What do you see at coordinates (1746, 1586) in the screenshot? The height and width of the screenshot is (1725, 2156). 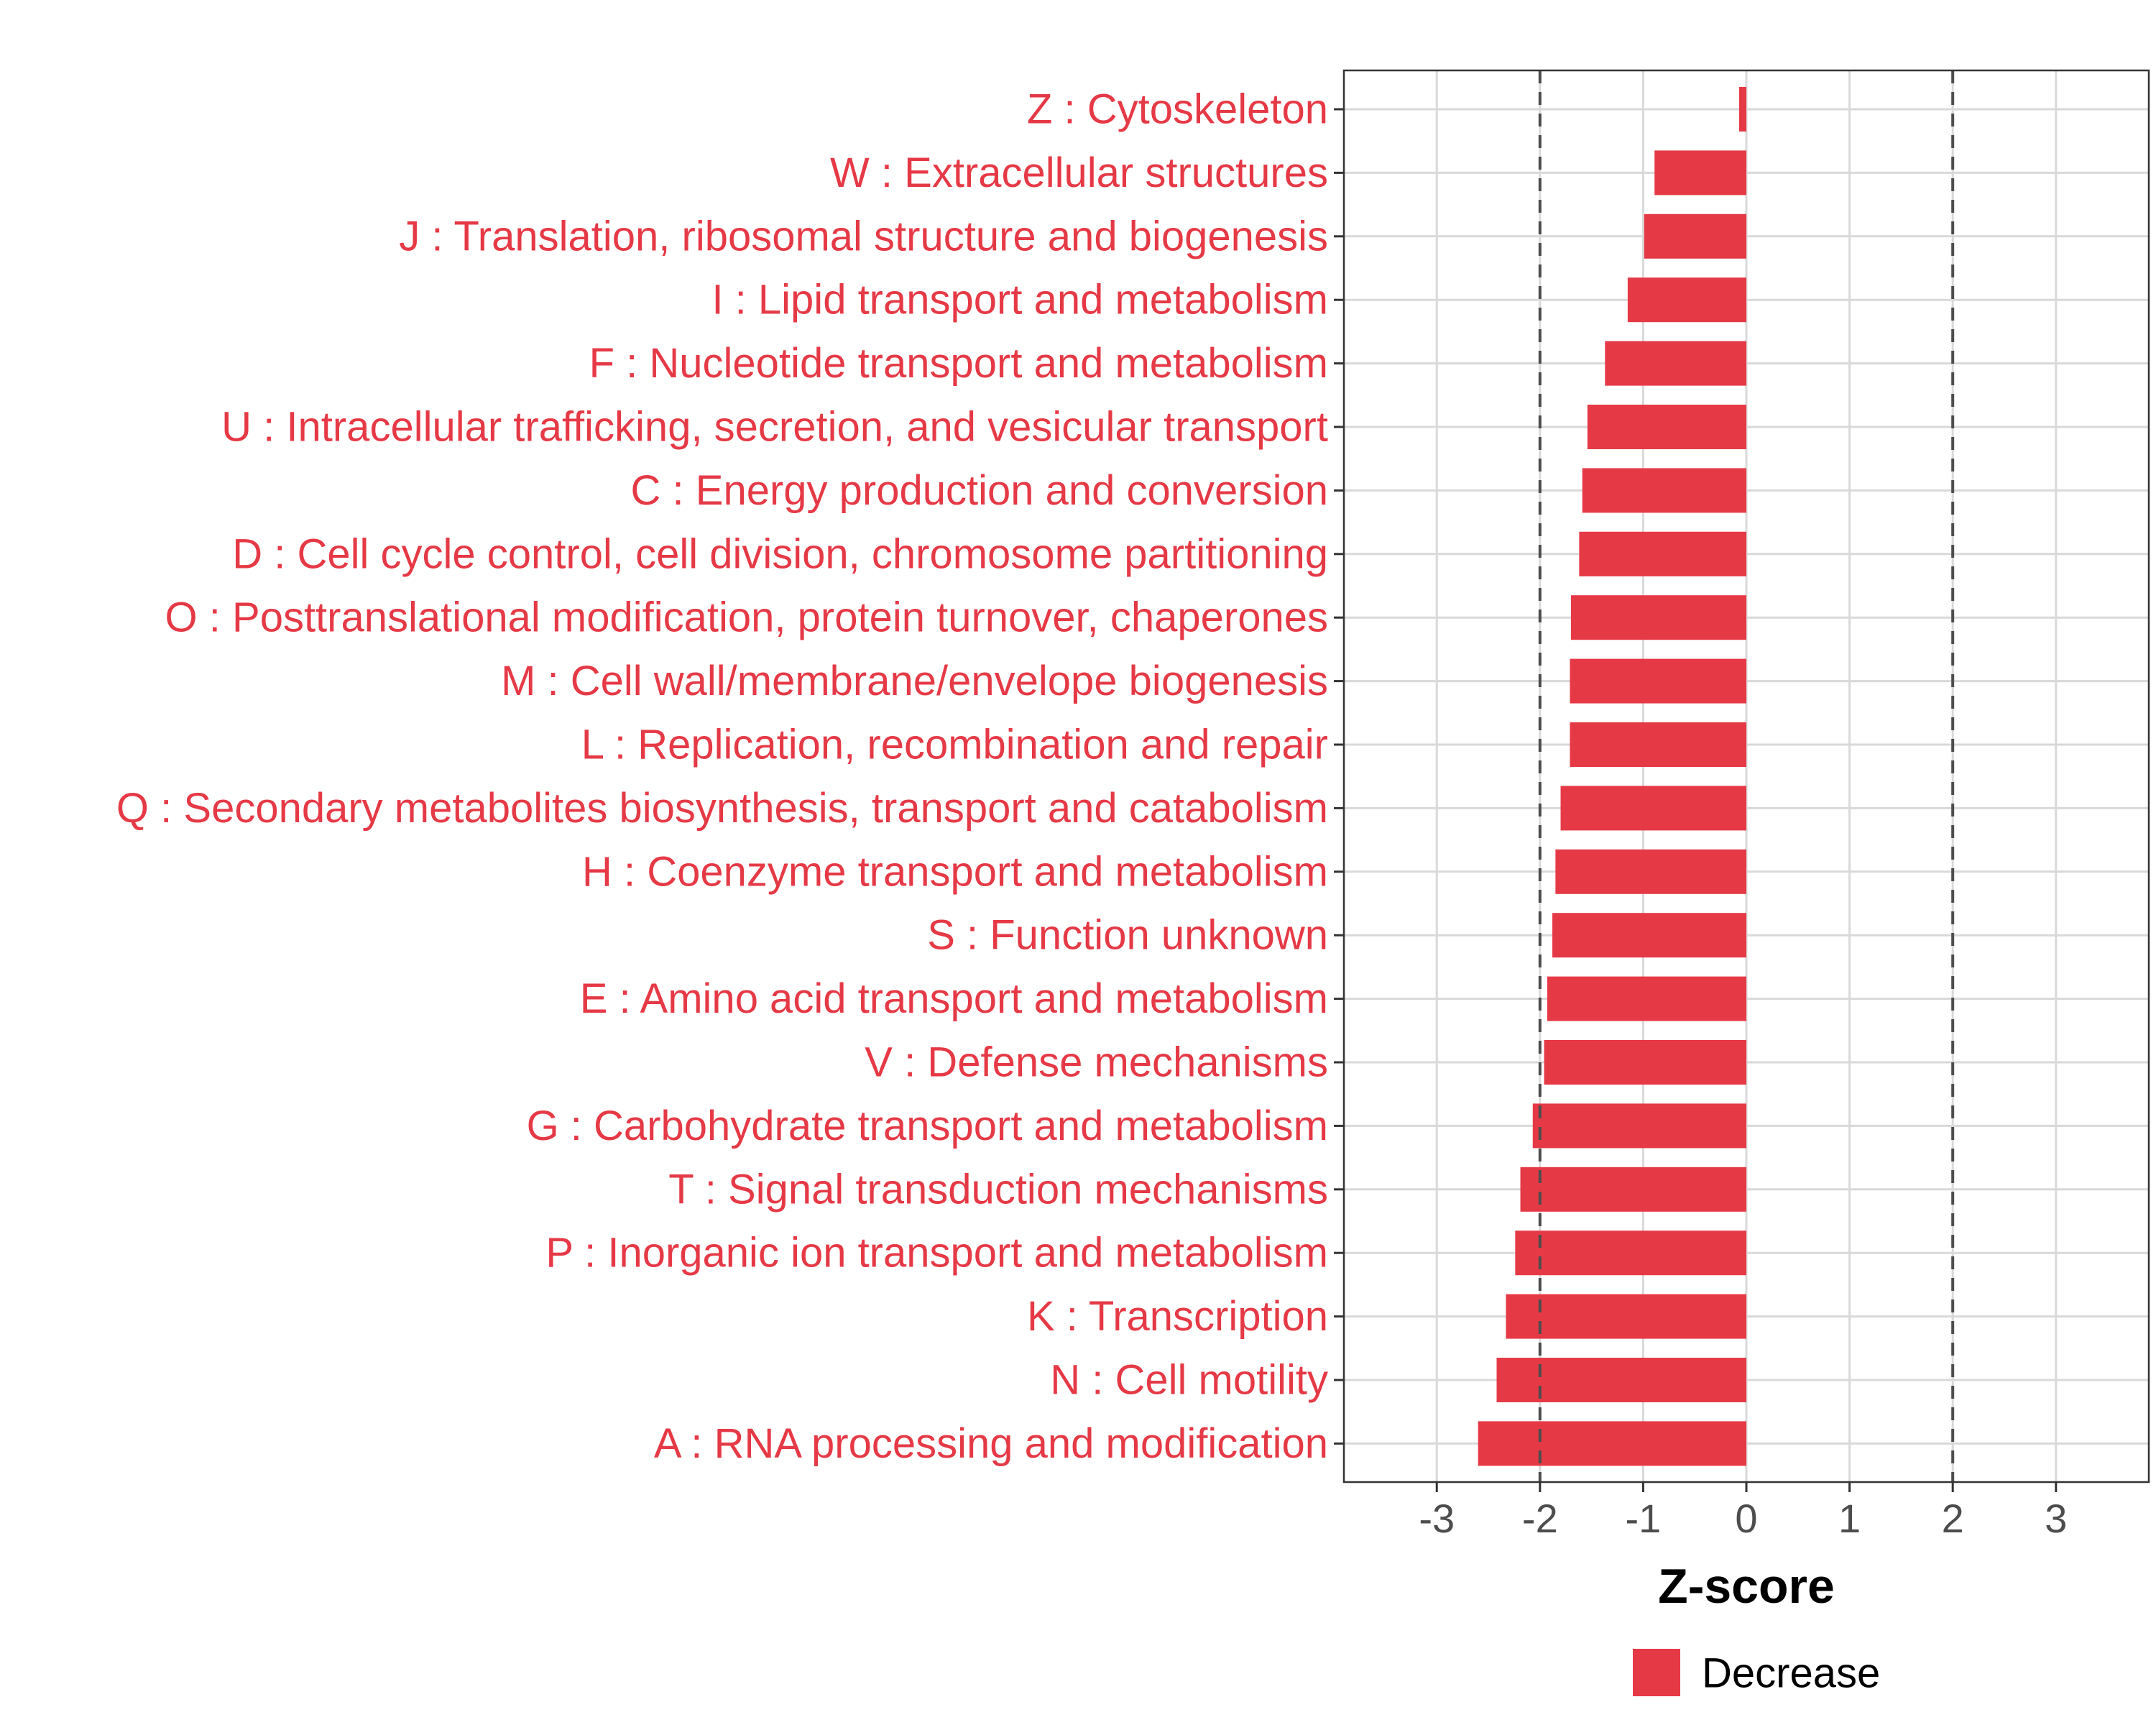 I see `x-axis-title: Z-score` at bounding box center [1746, 1586].